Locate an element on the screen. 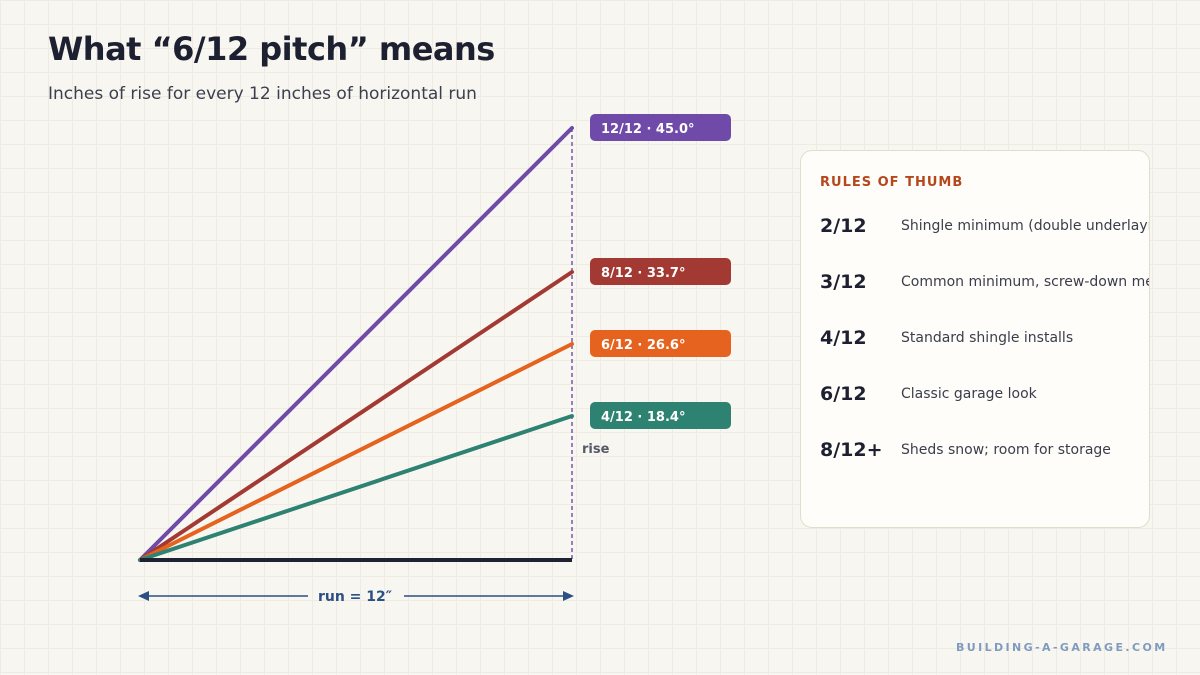  pitch-label-text: 6/12 · 26.6° is located at coordinates (643, 345).